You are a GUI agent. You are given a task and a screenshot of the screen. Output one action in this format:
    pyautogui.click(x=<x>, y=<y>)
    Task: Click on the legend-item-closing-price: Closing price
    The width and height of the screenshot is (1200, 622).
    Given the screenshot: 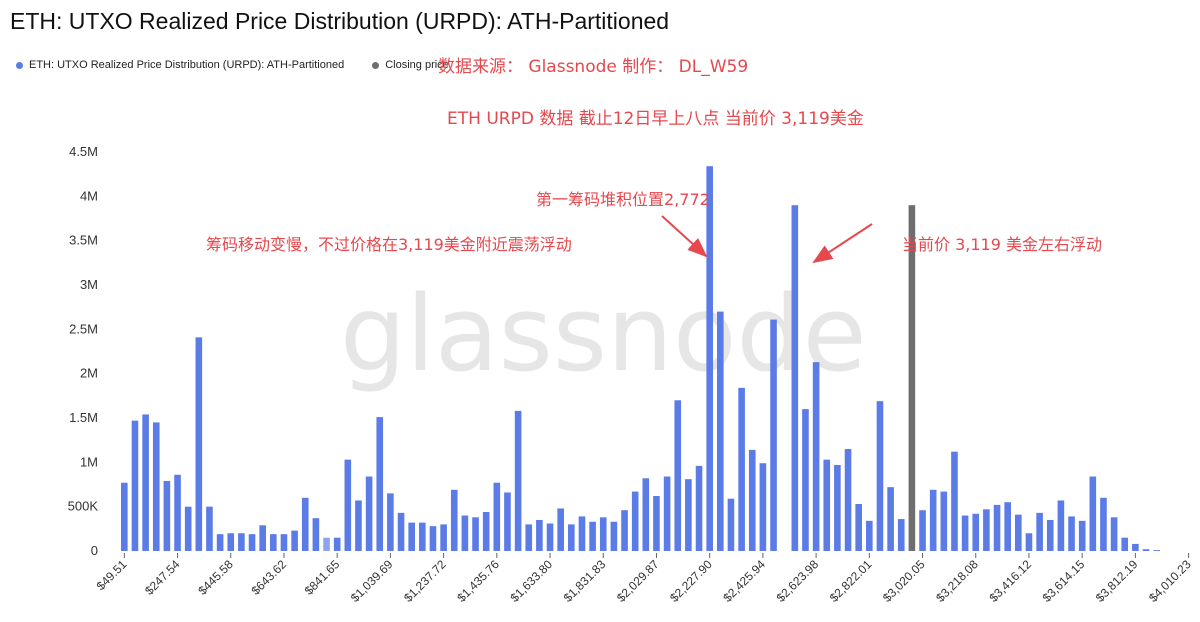 What is the action you would take?
    pyautogui.click(x=410, y=65)
    